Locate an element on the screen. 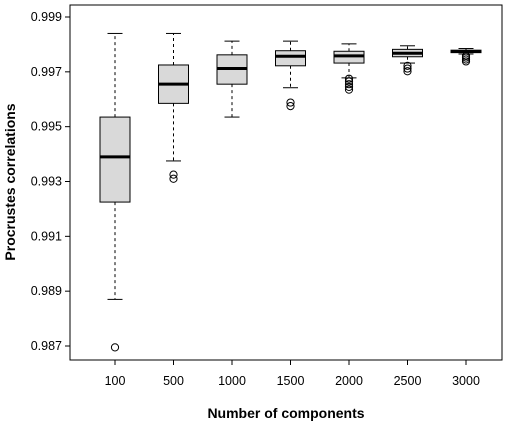 This screenshot has width=510, height=429. y-tick-label: 0.995 is located at coordinates (46, 127).